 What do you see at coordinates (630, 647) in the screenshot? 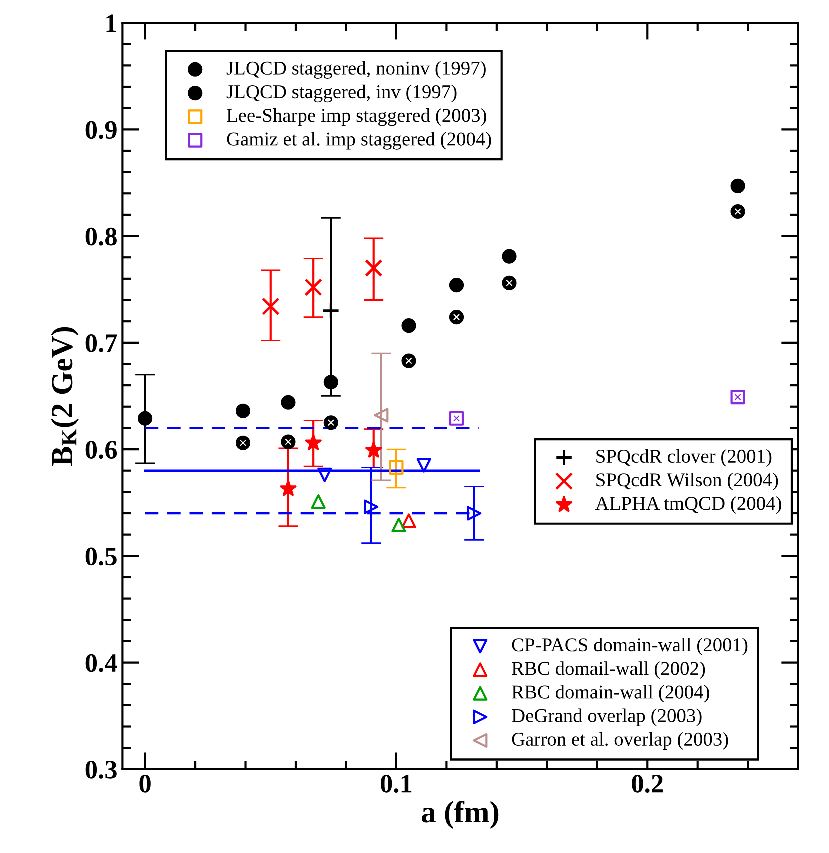
I see `legend-label: CP-PACS domain-wall (2001)` at bounding box center [630, 647].